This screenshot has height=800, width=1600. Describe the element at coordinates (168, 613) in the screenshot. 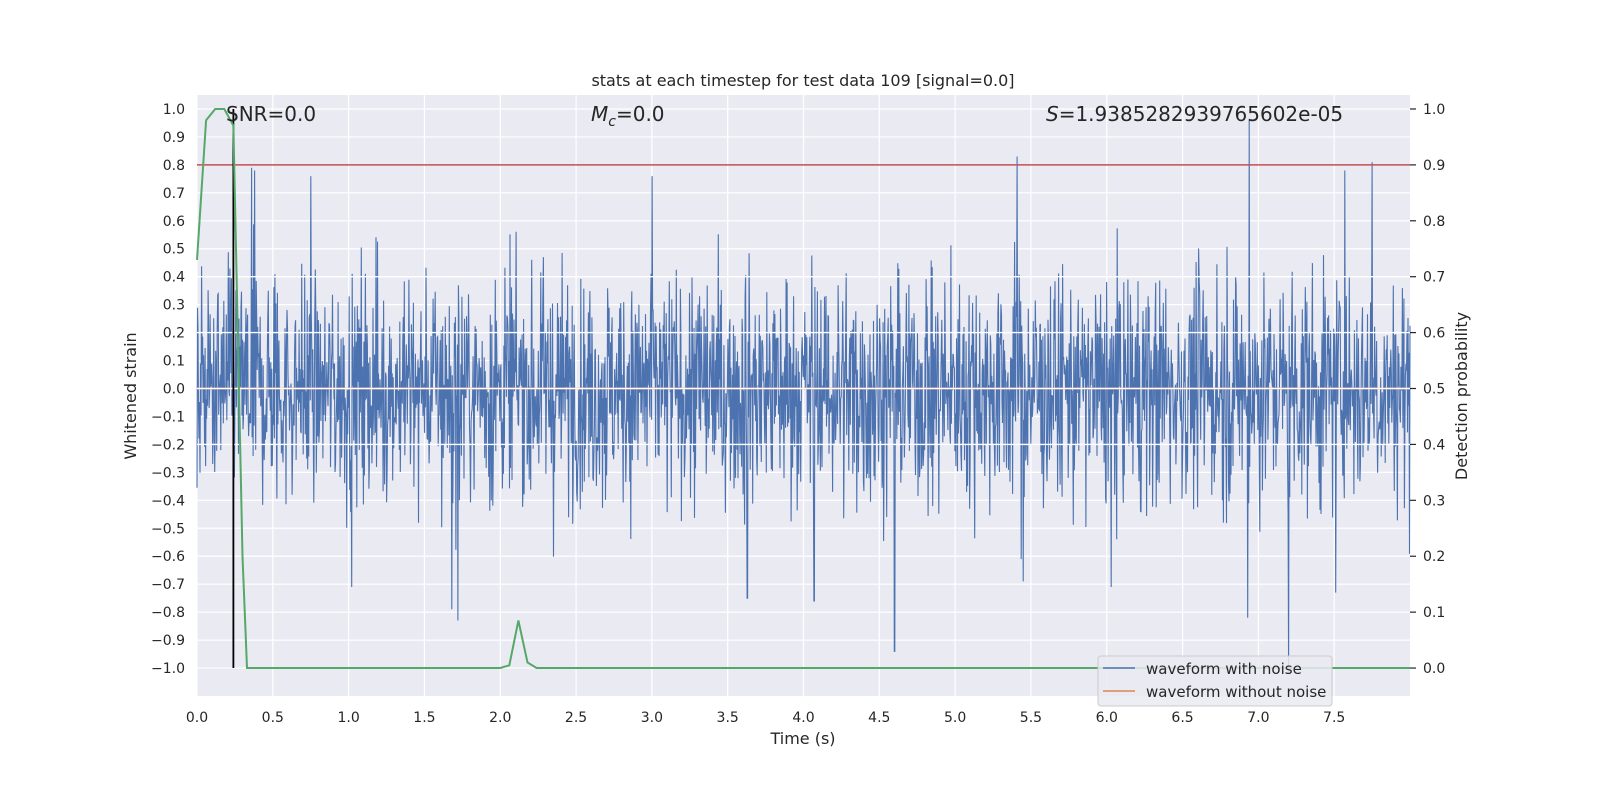

I see `y-tick-label: −0.8` at that location.